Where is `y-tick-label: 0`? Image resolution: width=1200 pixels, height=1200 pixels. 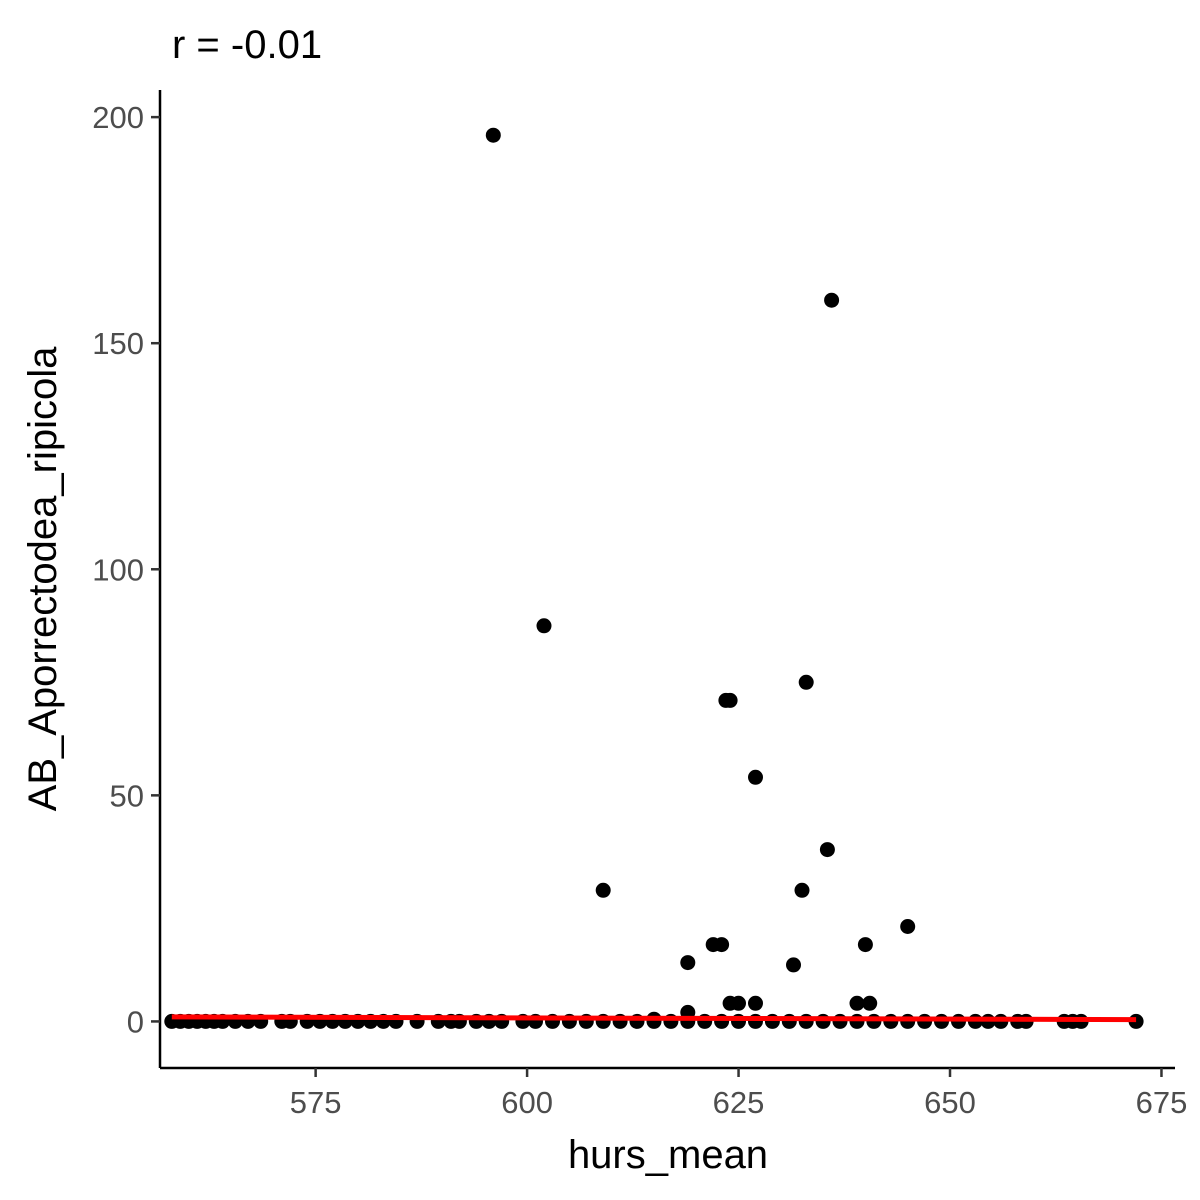 y-tick-label: 0 is located at coordinates (135, 1021).